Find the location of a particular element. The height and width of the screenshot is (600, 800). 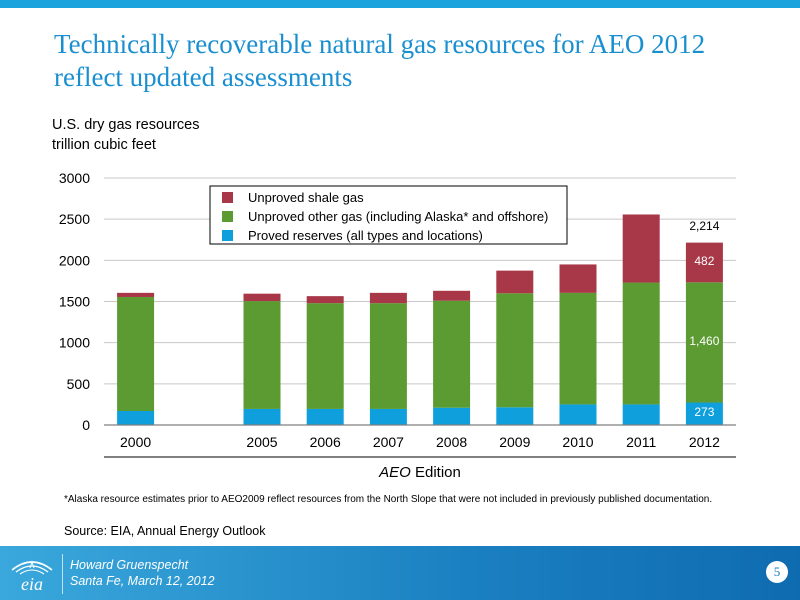

data-label-proved-2012: 273 is located at coordinates (704, 412).